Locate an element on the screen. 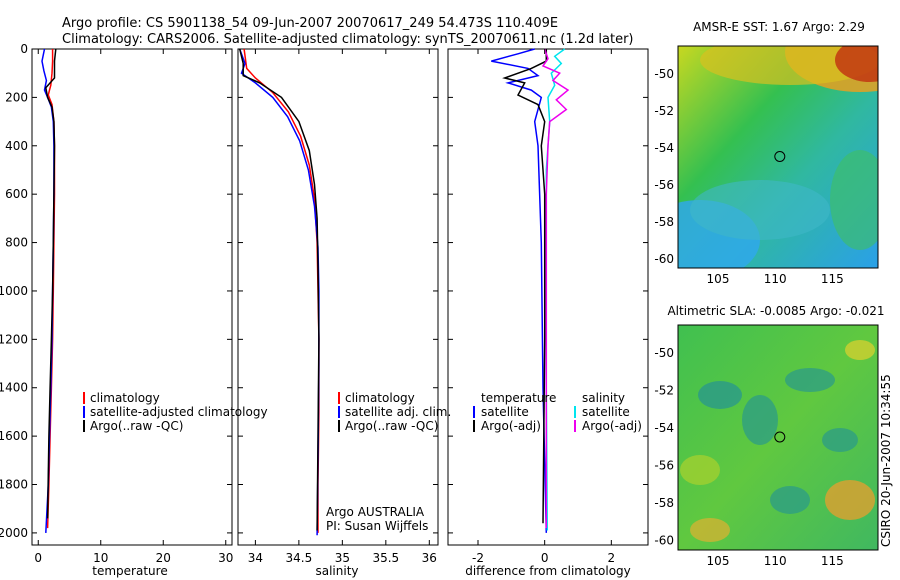 This screenshot has width=900, height=580. difference-x-label: difference from climatology is located at coordinates (548, 571).